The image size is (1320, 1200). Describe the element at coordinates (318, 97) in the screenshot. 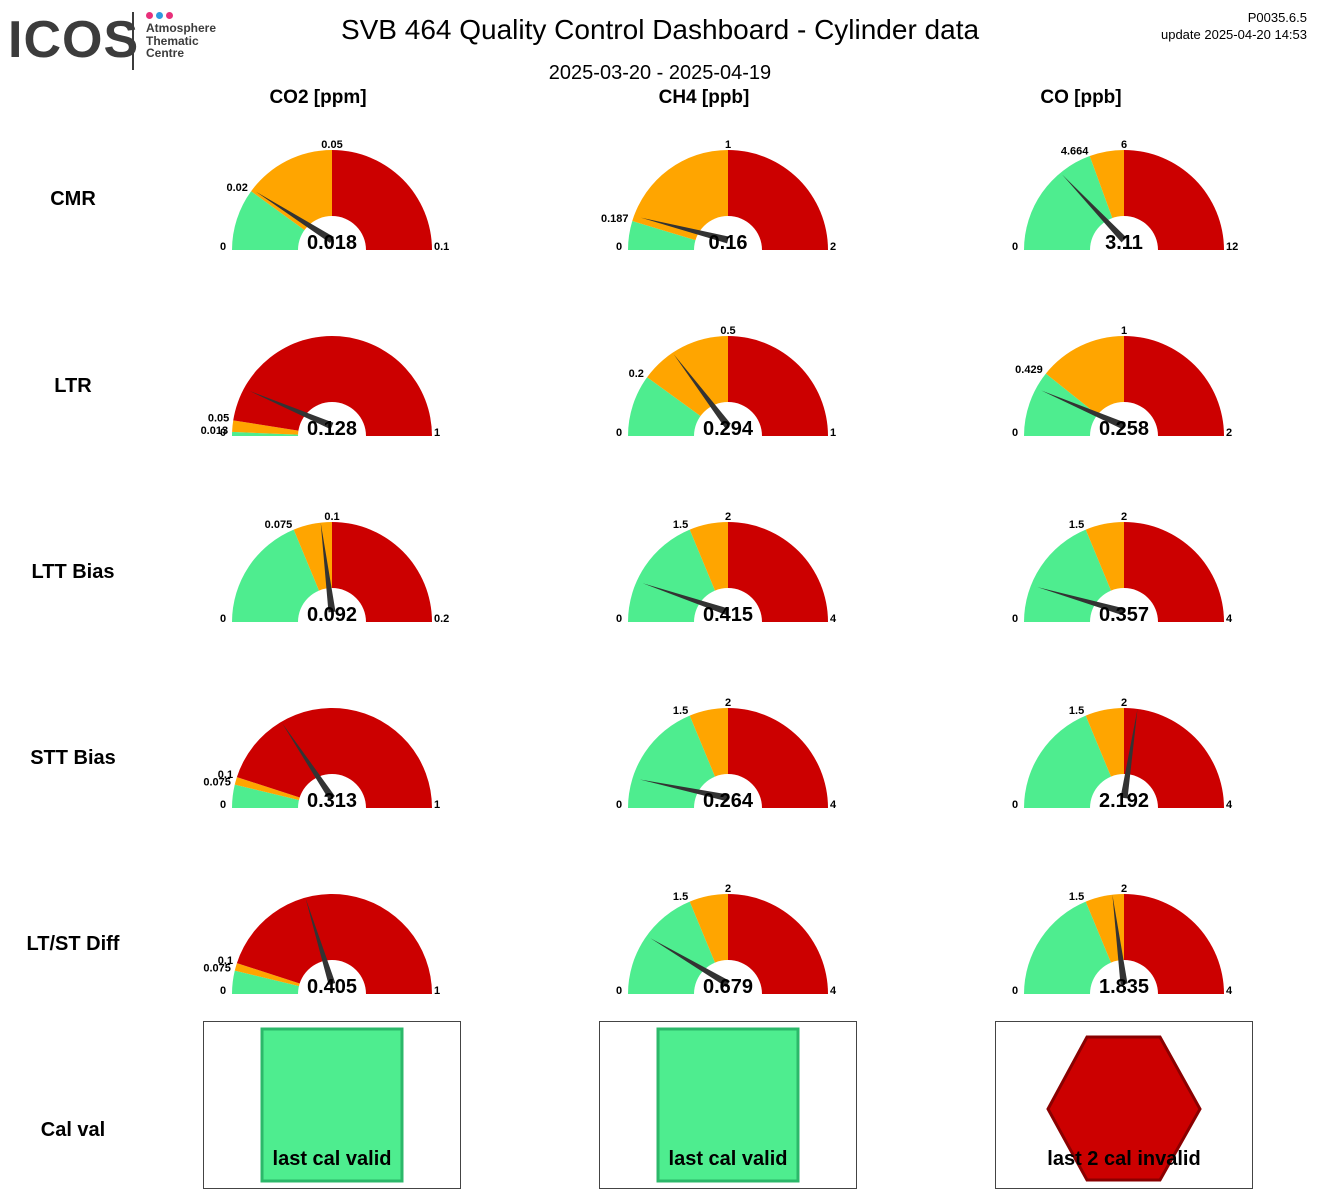

I see `column-header-co2: CO2 [ppm]` at that location.